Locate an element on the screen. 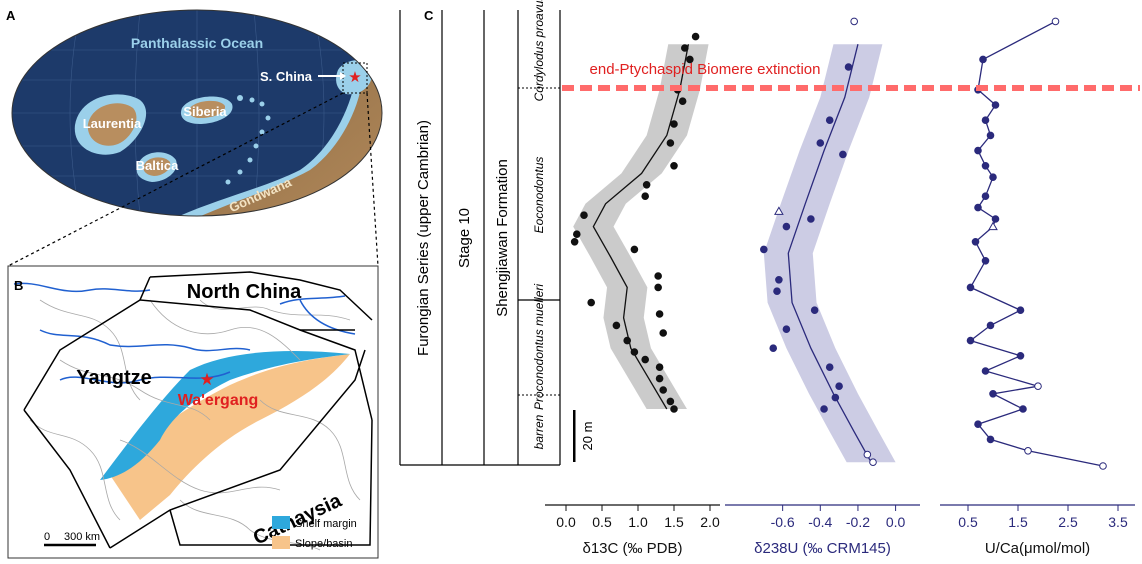 Image resolution: width=1142 pixels, height=564 pixels. s-china-arrowhead-icon is located at coordinates (343, 76).